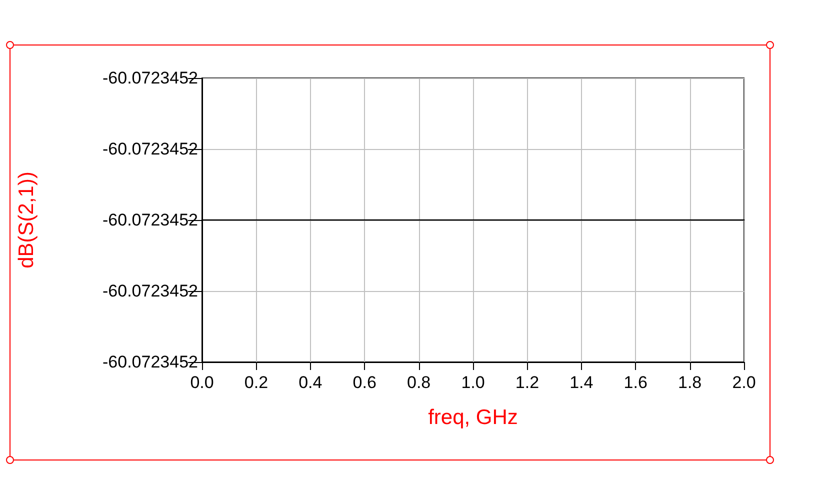  I want to click on x-tick-label: 1.4, so click(582, 382).